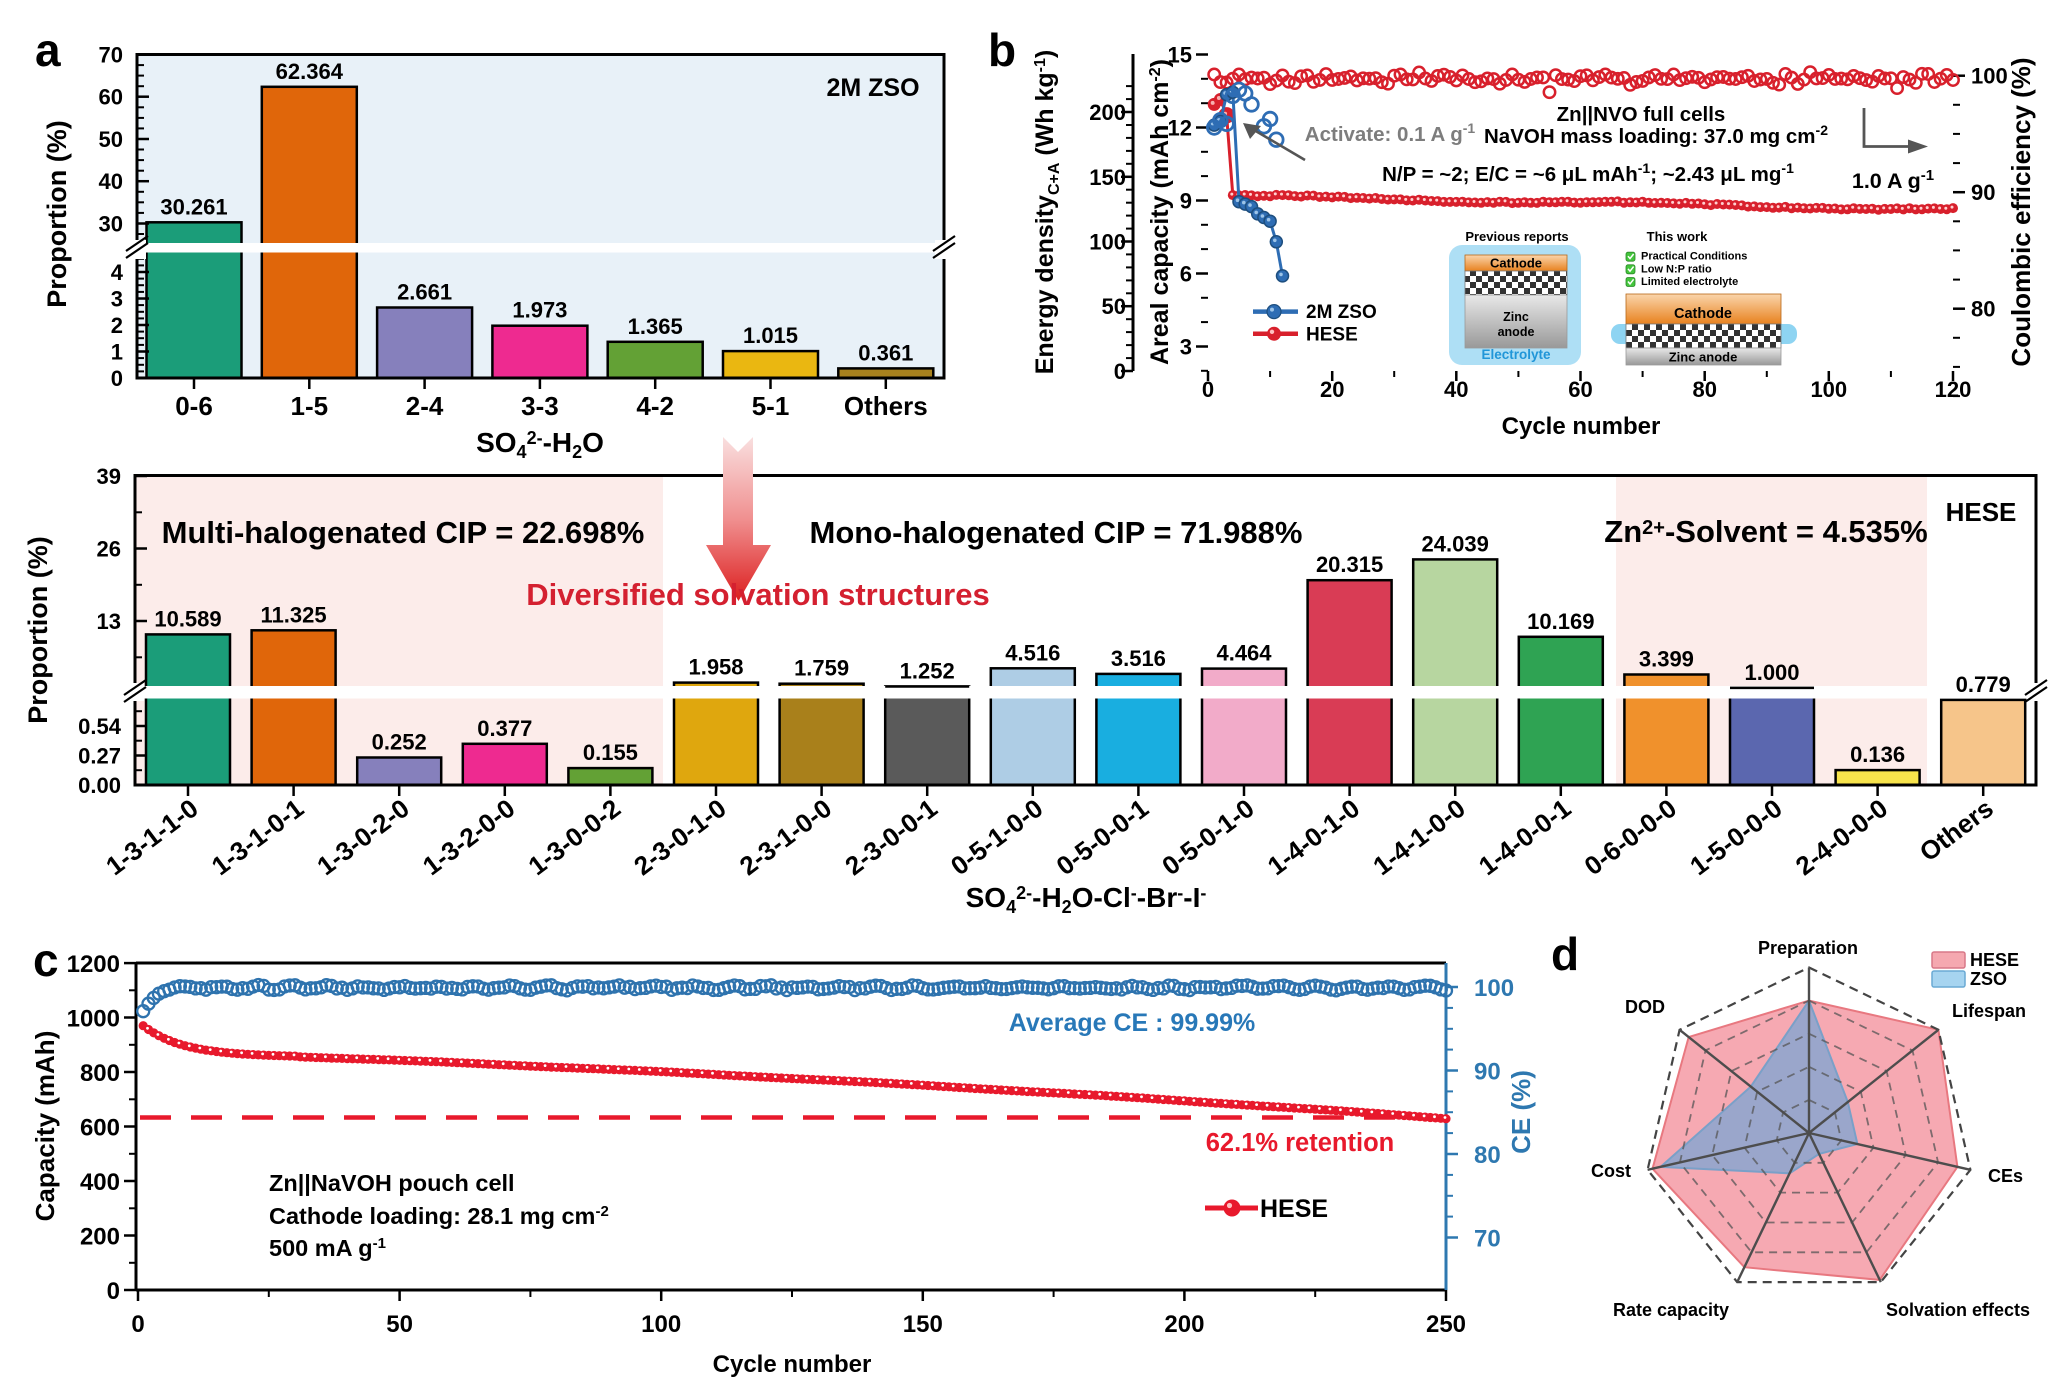 The width and height of the screenshot is (2048, 1380). I want to click on svg-text: 800, so click(100, 1073).